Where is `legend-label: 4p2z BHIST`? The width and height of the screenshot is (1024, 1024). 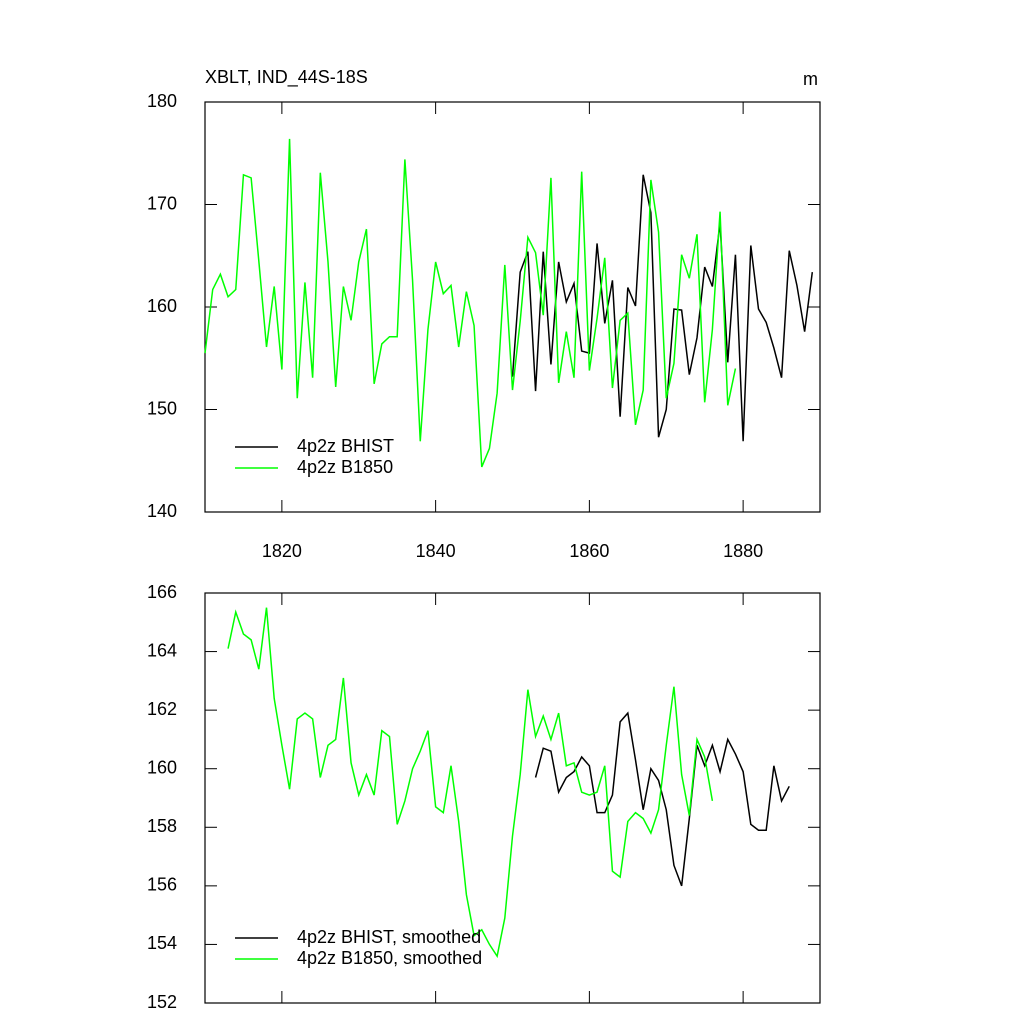
legend-label: 4p2z BHIST is located at coordinates (345, 446).